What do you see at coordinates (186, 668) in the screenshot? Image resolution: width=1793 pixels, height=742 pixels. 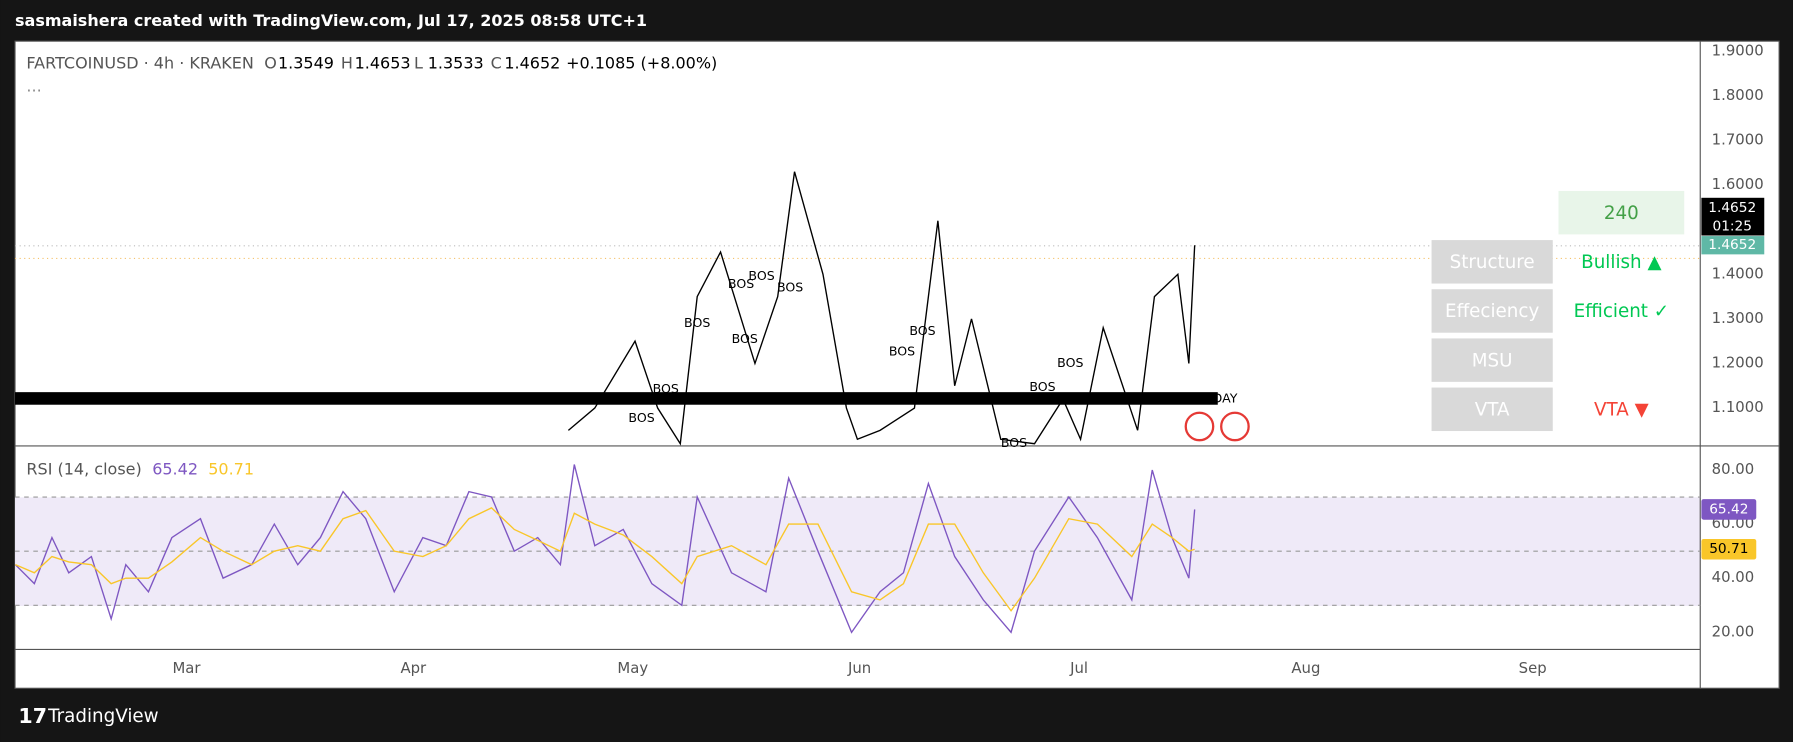 I see `x-tick-label: Mar` at bounding box center [186, 668].